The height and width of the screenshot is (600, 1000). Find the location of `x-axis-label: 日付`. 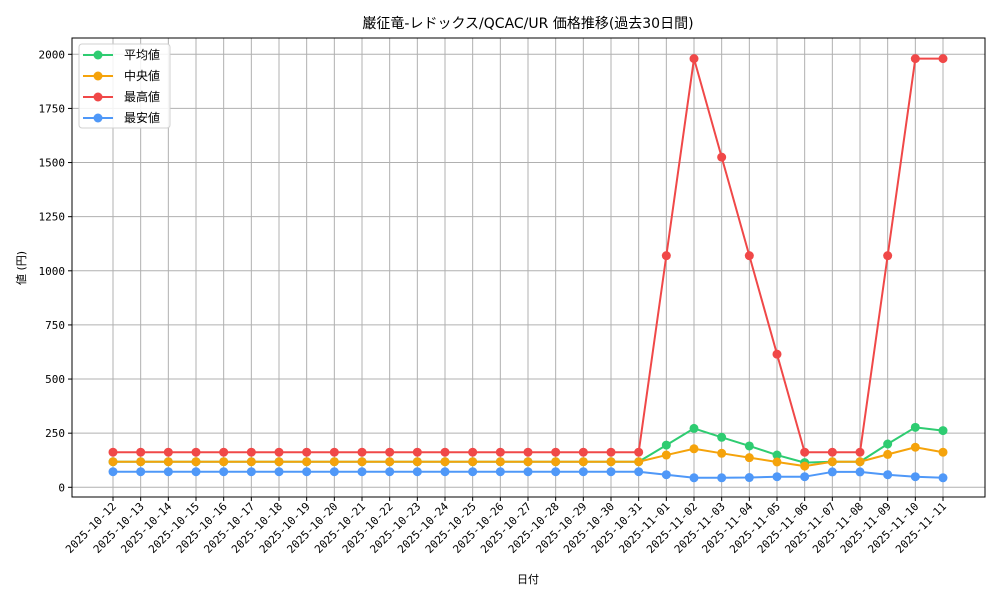

x-axis-label: 日付 is located at coordinates (528, 579).